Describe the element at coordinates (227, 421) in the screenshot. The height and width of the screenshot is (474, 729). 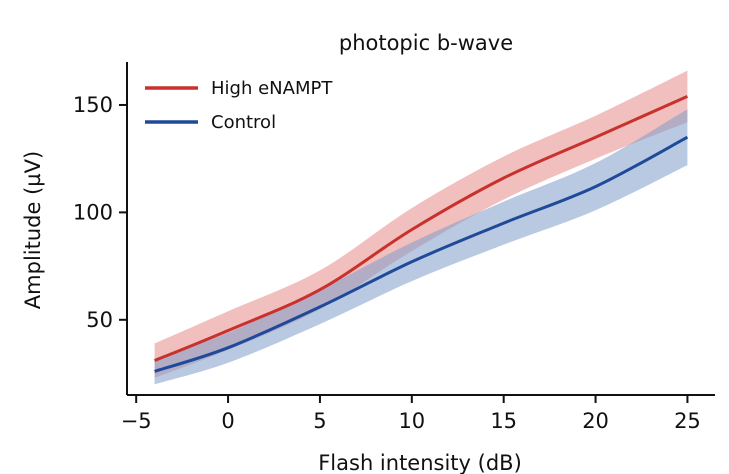
I see `x-tick-label: 0` at that location.